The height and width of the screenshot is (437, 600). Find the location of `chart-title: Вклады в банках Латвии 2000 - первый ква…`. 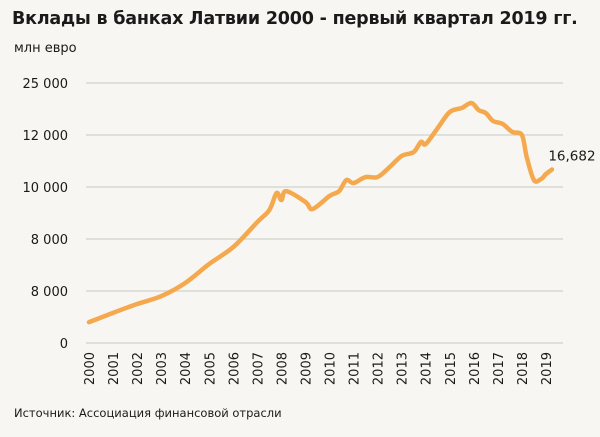

chart-title: Вклады в банках Латвии 2000 - первый ква… is located at coordinates (295, 19).